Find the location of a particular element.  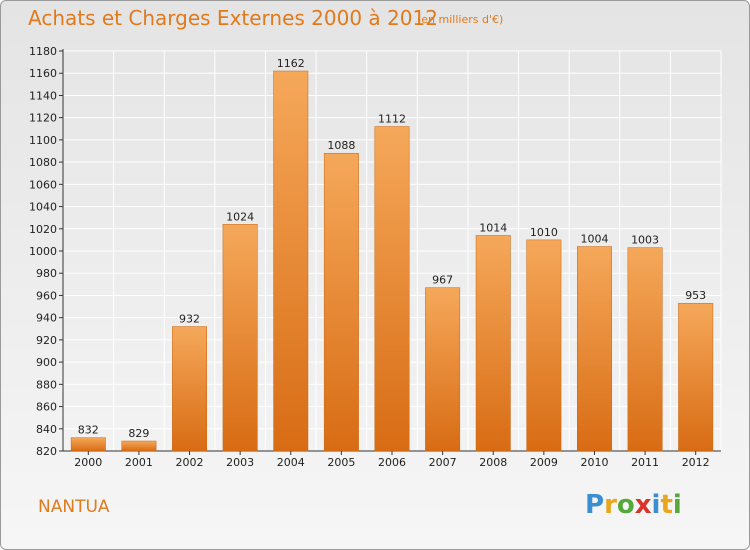

x-tick-label: 2002 is located at coordinates (190, 462).